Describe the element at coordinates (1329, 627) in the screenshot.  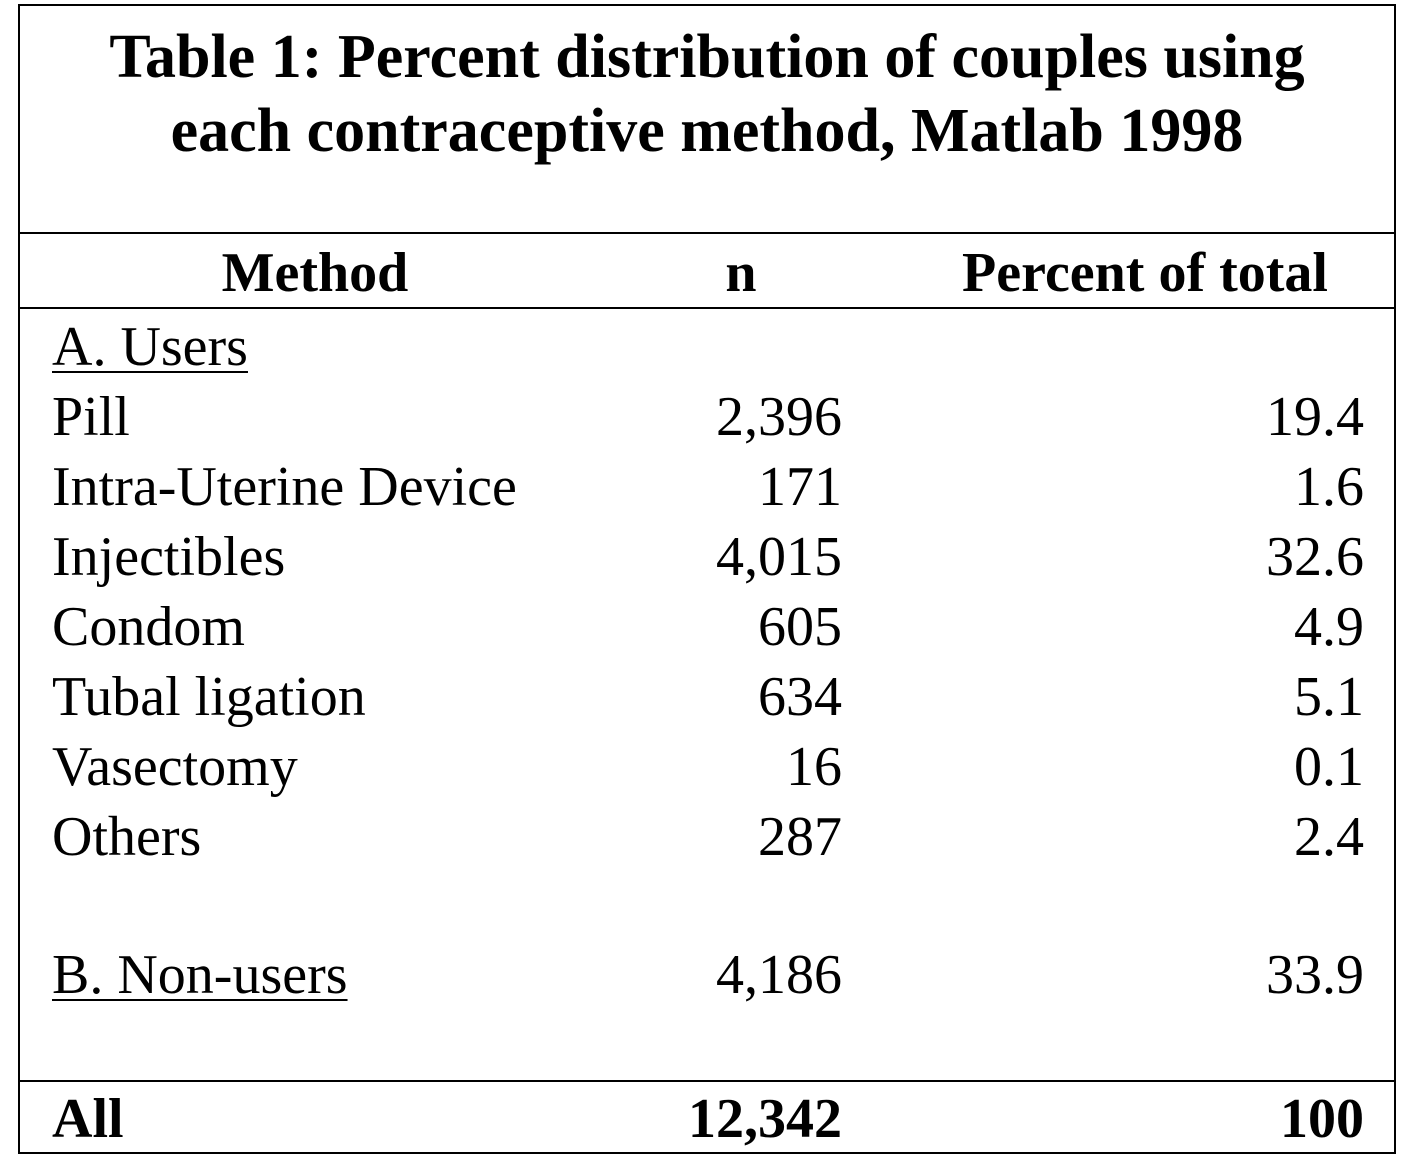
I see `row-percent: 4.9` at that location.